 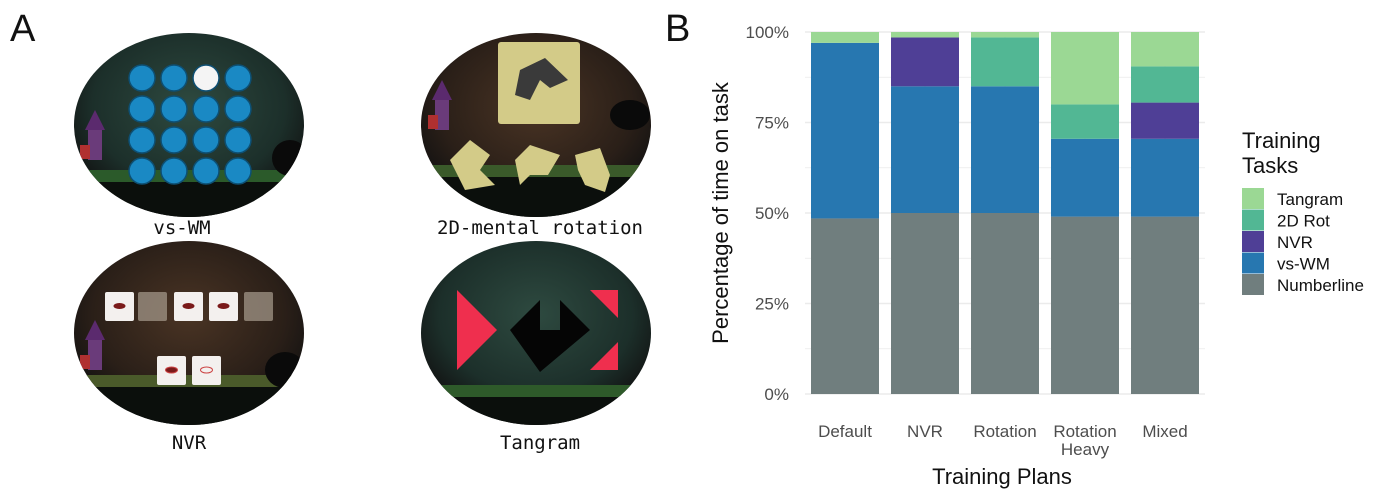 What do you see at coordinates (1303, 221) in the screenshot?
I see `legend-label: 2D Rot` at bounding box center [1303, 221].